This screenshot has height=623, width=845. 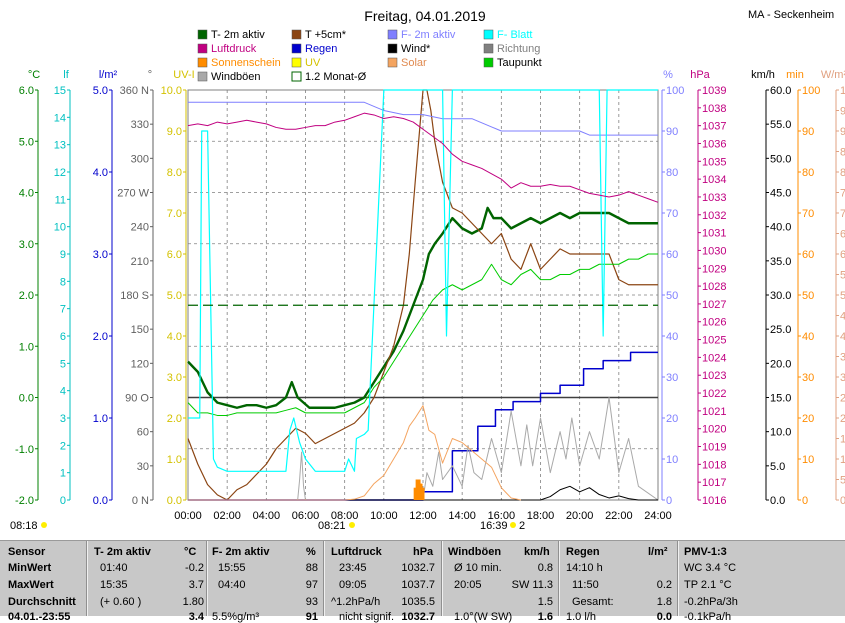 What do you see at coordinates (672, 460) in the screenshot?
I see `axis-tick-label-hum: 10` at bounding box center [672, 460].